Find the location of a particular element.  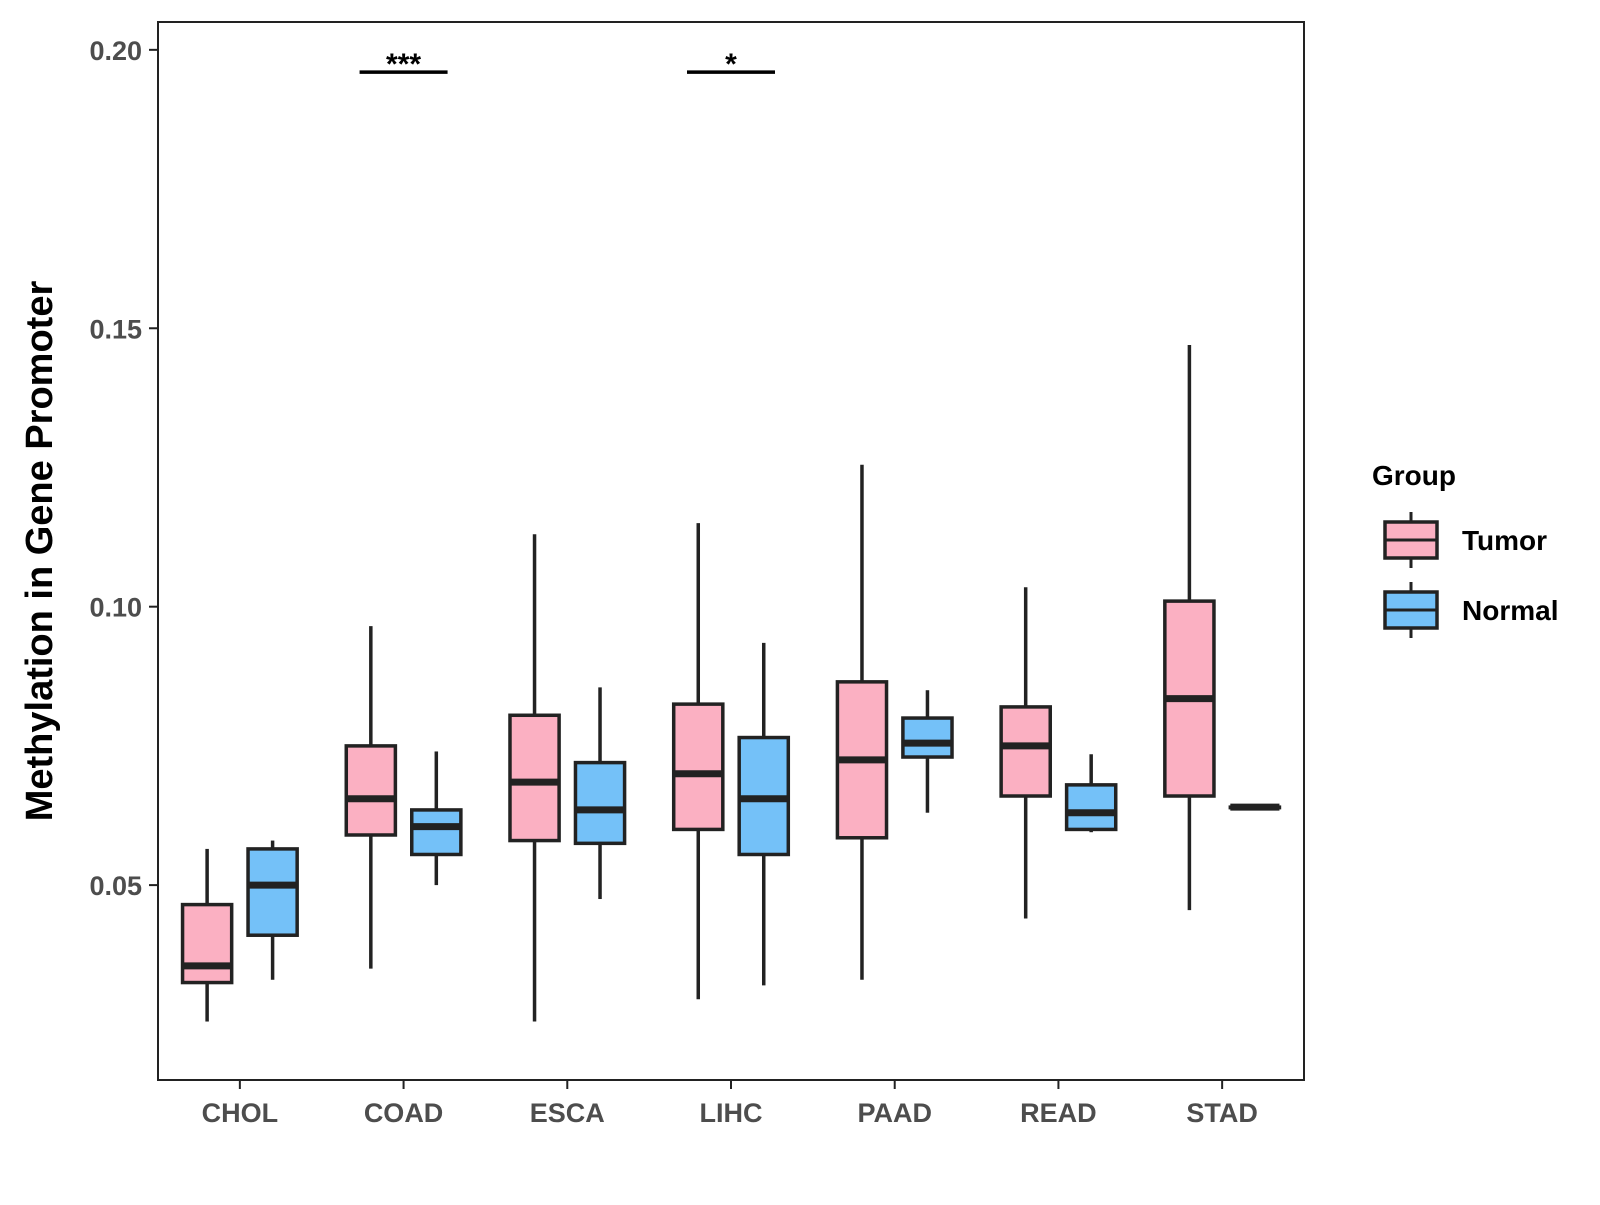

box-tumor-read is located at coordinates (1025, 753).